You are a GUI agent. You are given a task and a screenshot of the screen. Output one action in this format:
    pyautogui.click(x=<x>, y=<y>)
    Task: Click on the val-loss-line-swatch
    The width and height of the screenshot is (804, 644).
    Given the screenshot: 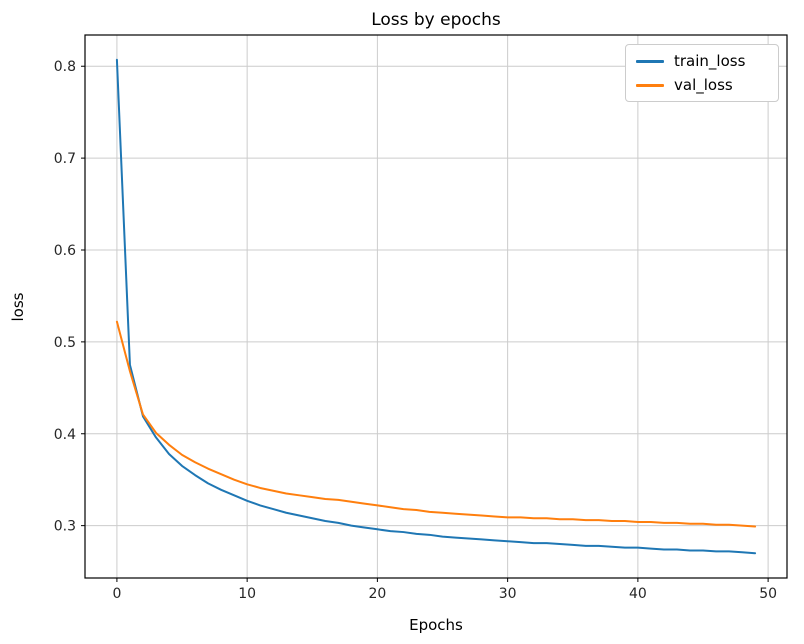 What is the action you would take?
    pyautogui.click(x=650, y=85)
    